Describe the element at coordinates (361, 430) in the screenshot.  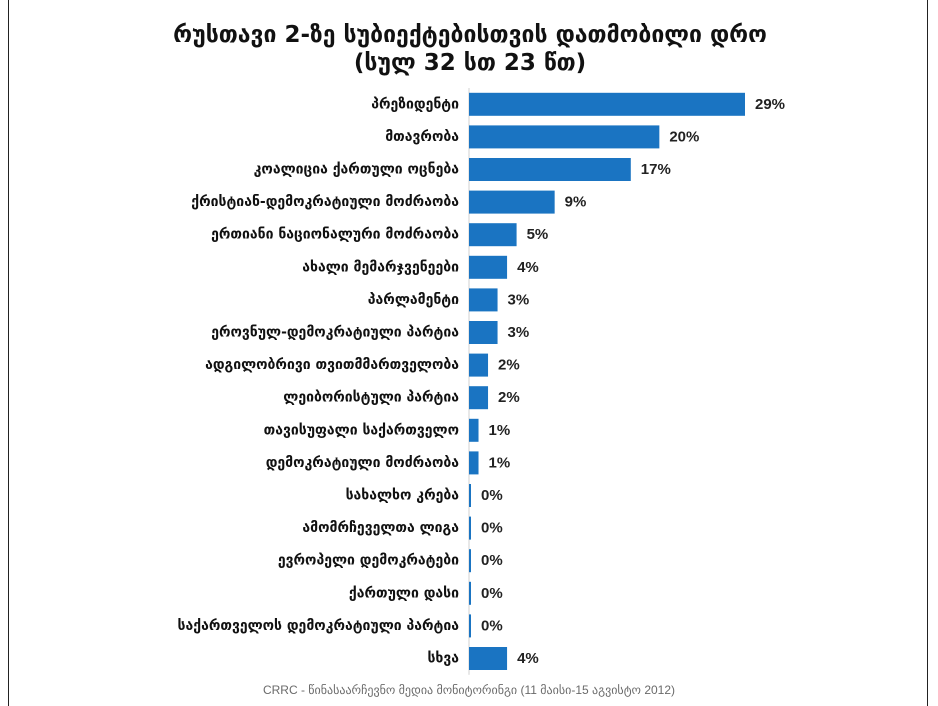
I see `category-label: თავისუფალი საქართველო` at that location.